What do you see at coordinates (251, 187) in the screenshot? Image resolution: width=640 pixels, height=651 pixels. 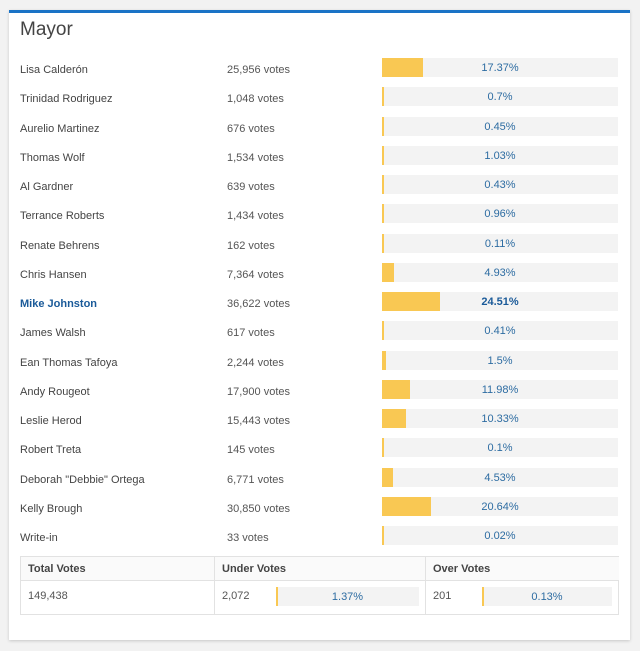 I see `candidate-votes: 639 votes` at bounding box center [251, 187].